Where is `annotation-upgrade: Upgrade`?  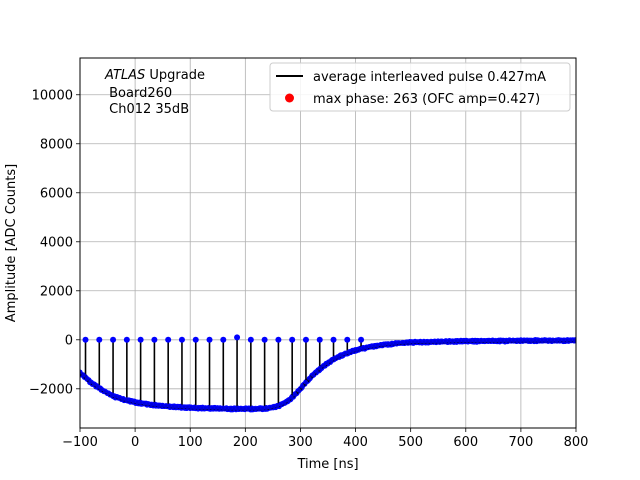 annotation-upgrade: Upgrade is located at coordinates (175, 75).